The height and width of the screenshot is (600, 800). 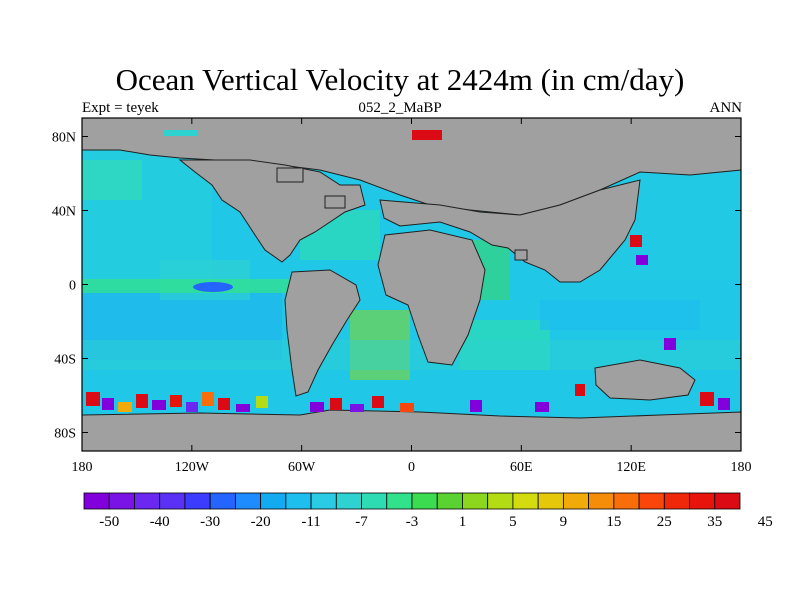 What do you see at coordinates (187, 286) in the screenshot?
I see `equatorial-band` at bounding box center [187, 286].